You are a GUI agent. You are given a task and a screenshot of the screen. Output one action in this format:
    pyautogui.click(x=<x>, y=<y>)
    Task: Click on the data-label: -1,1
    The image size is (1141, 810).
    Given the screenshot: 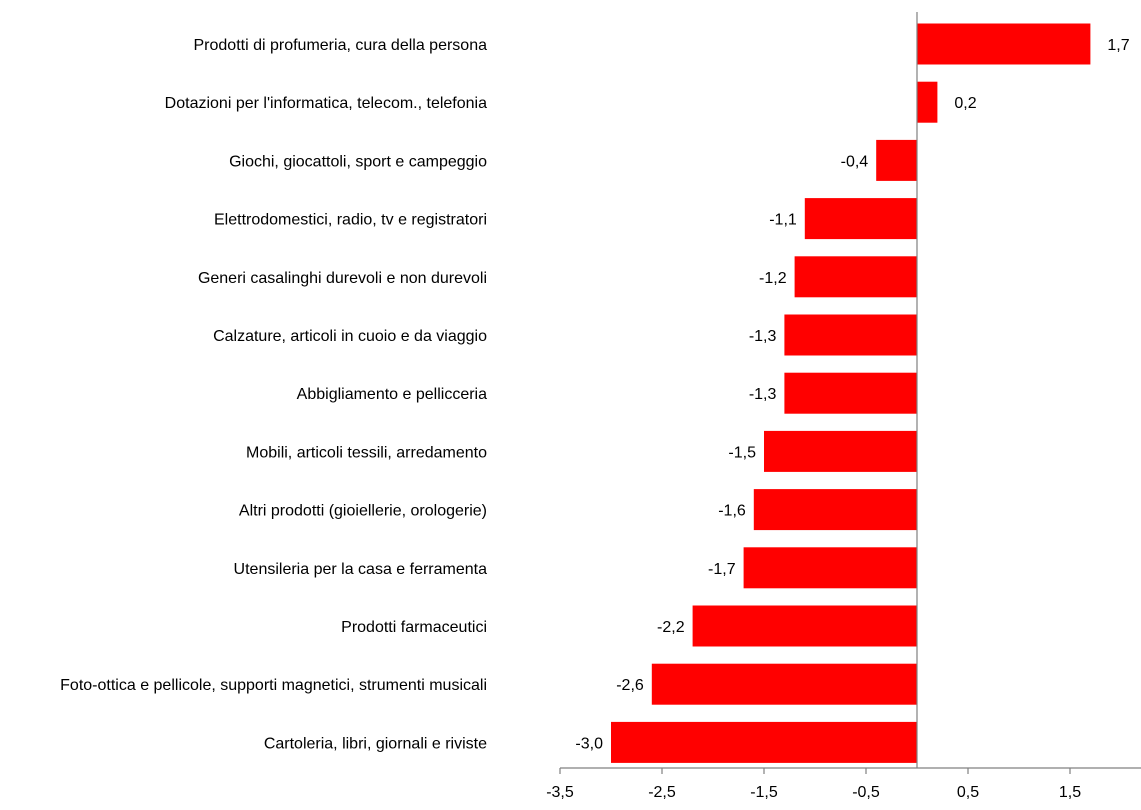 What is the action you would take?
    pyautogui.click(x=783, y=220)
    